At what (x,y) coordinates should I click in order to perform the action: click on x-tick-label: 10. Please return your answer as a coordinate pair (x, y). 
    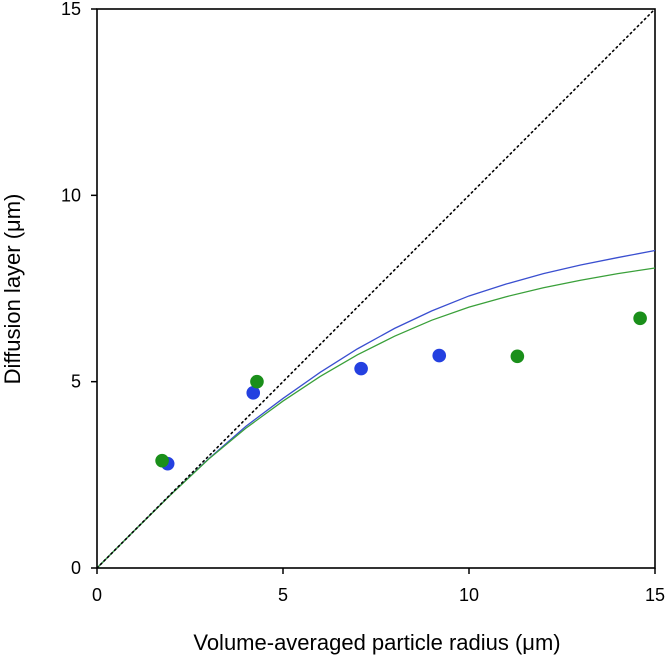
    Looking at the image, I should click on (469, 595).